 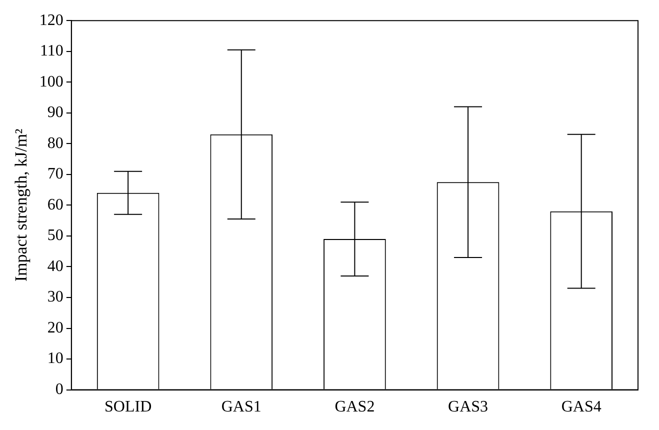 I want to click on x-tick-label: GAS3, so click(x=468, y=407).